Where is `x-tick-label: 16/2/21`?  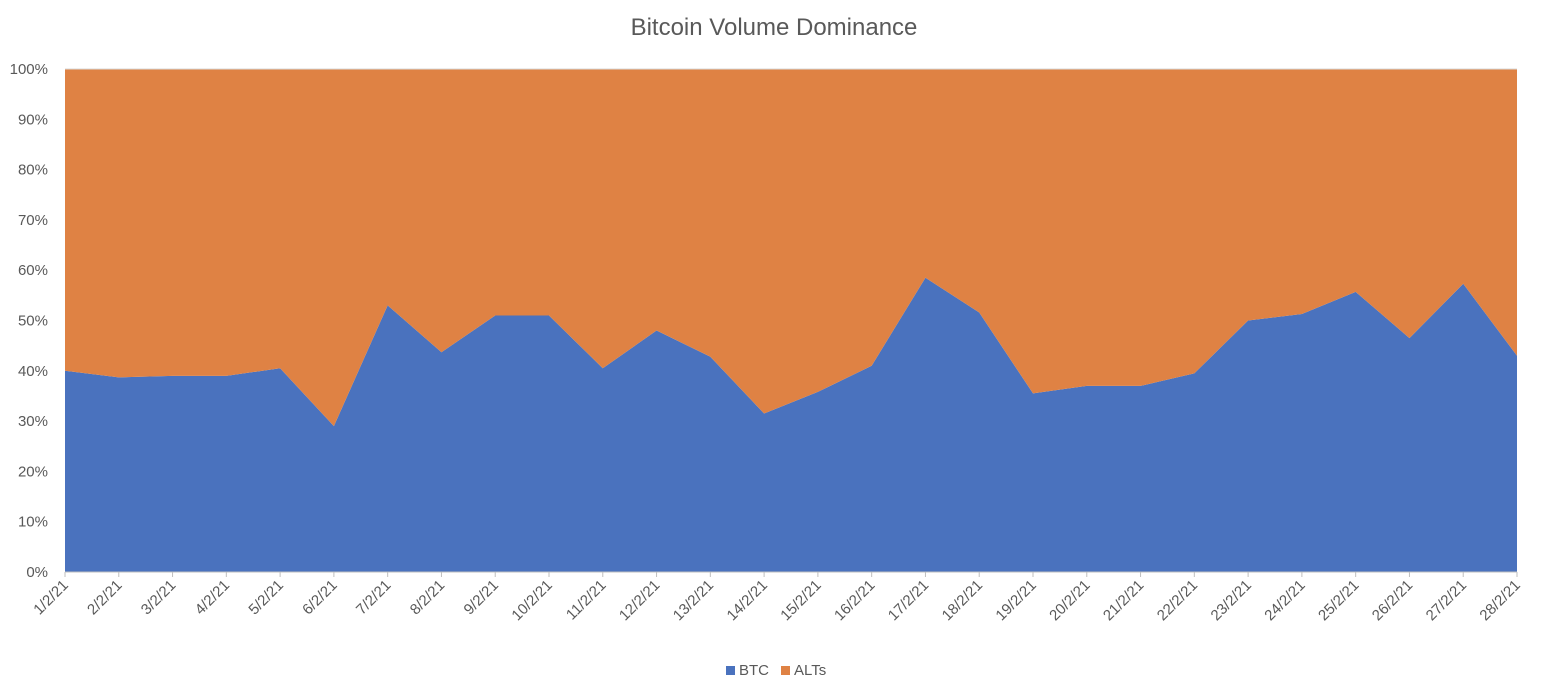
x-tick-label: 16/2/21 is located at coordinates (854, 600).